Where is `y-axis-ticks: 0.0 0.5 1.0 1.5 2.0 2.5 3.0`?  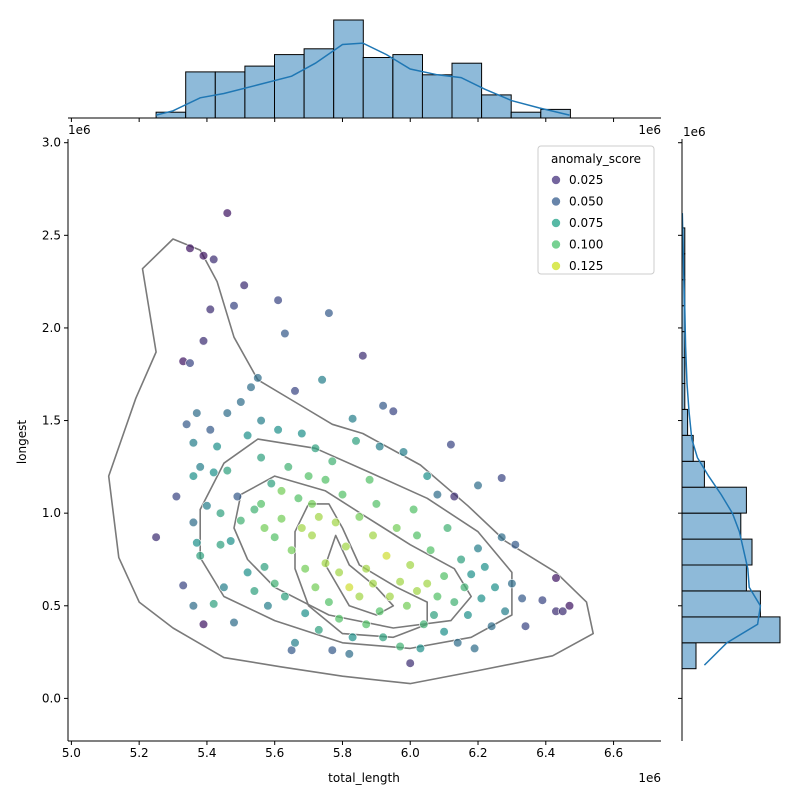
y-axis-ticks: 0.0 0.5 1.0 1.5 2.0 2.5 3.0 is located at coordinates (55, 420).